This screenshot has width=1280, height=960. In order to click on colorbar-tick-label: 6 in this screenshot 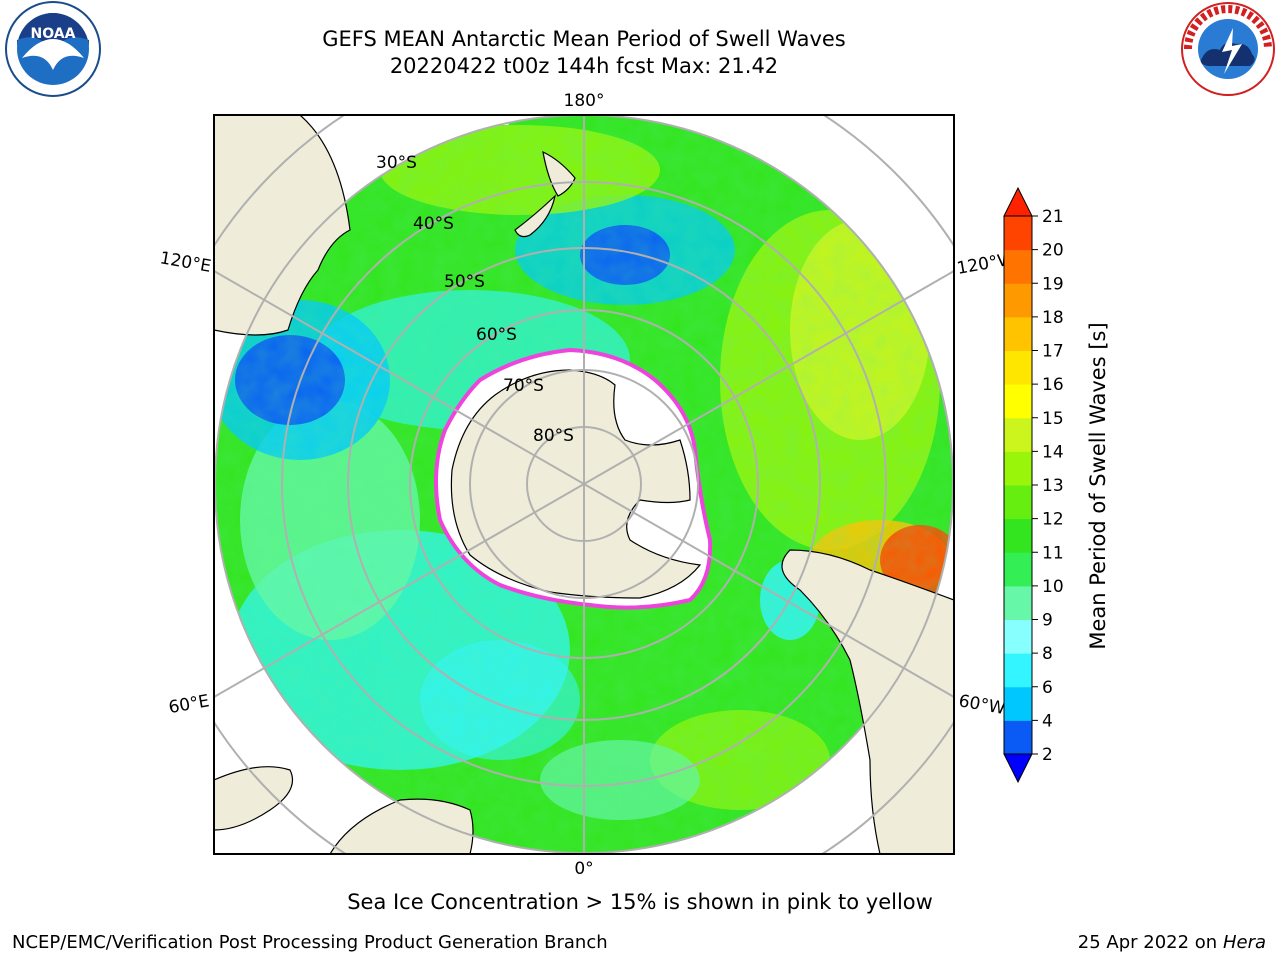, I will do `click(1047, 688)`.